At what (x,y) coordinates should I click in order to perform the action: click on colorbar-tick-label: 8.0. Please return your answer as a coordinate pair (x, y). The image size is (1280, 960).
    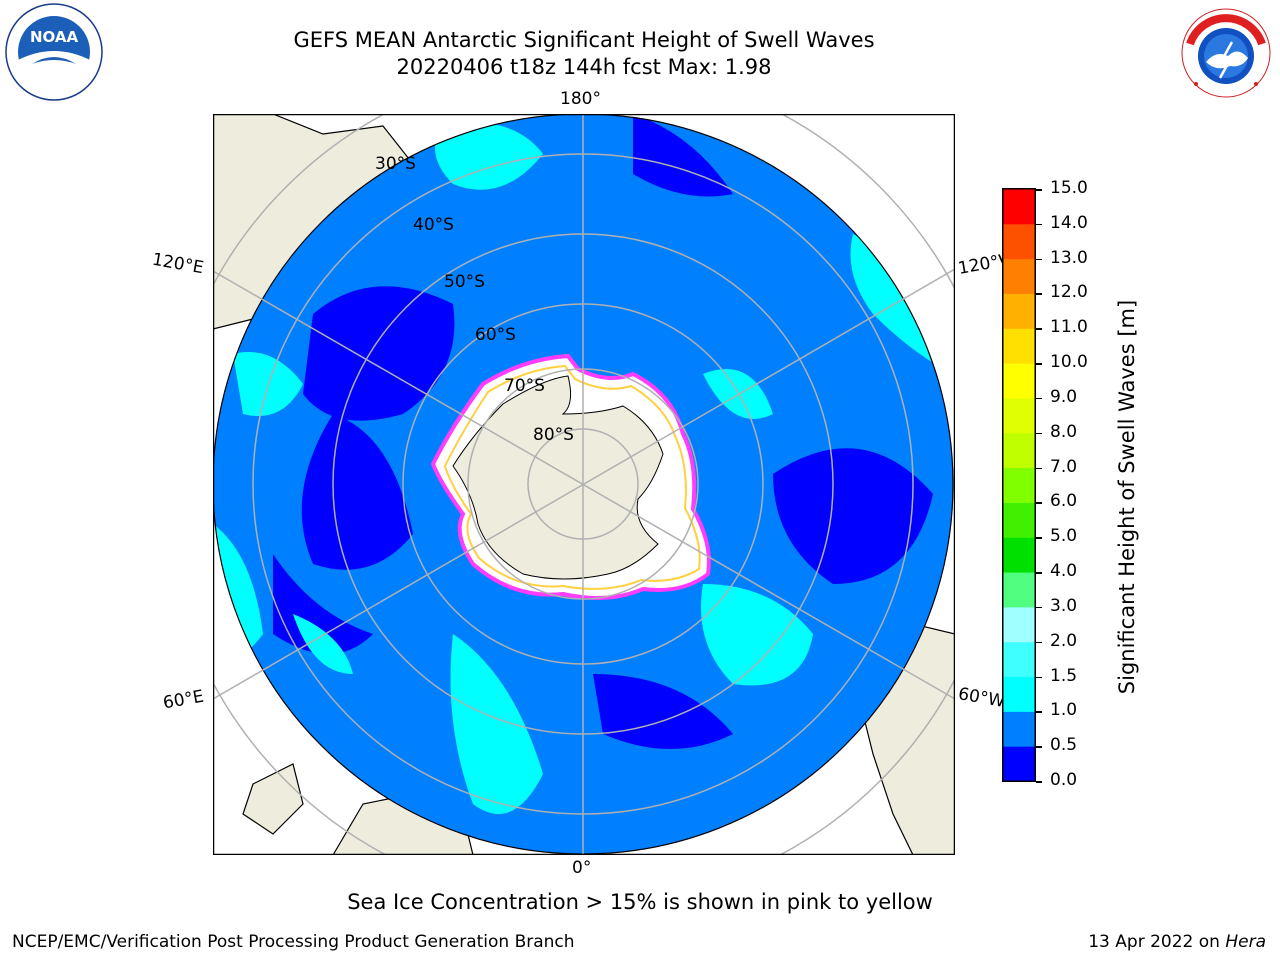
    Looking at the image, I should click on (1064, 431).